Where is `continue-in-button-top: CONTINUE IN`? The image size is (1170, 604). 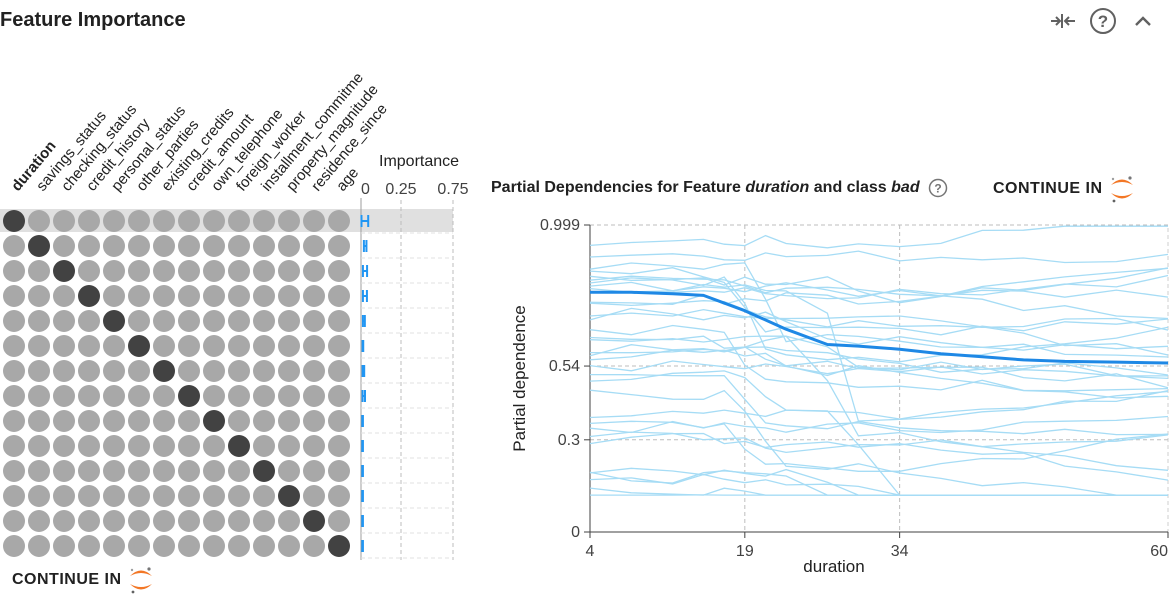
continue-in-button-top: CONTINUE IN is located at coordinates (1064, 189).